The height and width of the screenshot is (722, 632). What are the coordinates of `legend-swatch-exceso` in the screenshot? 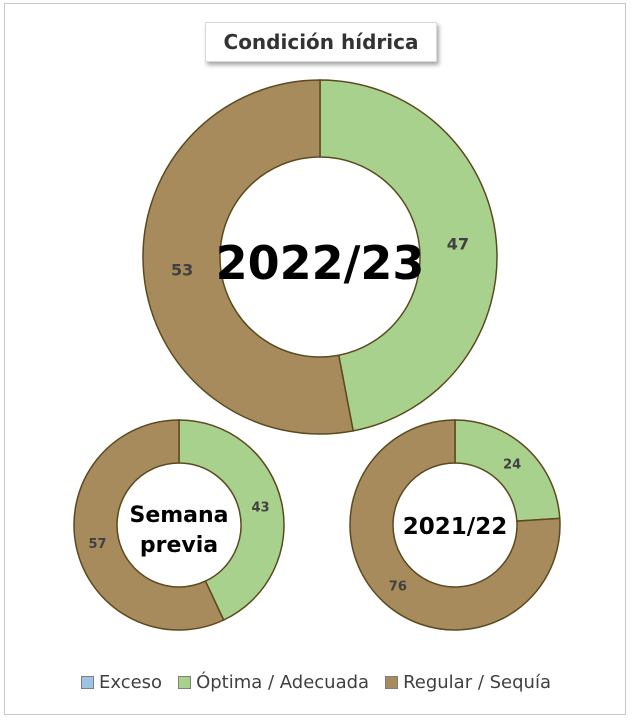 It's located at (87, 682).